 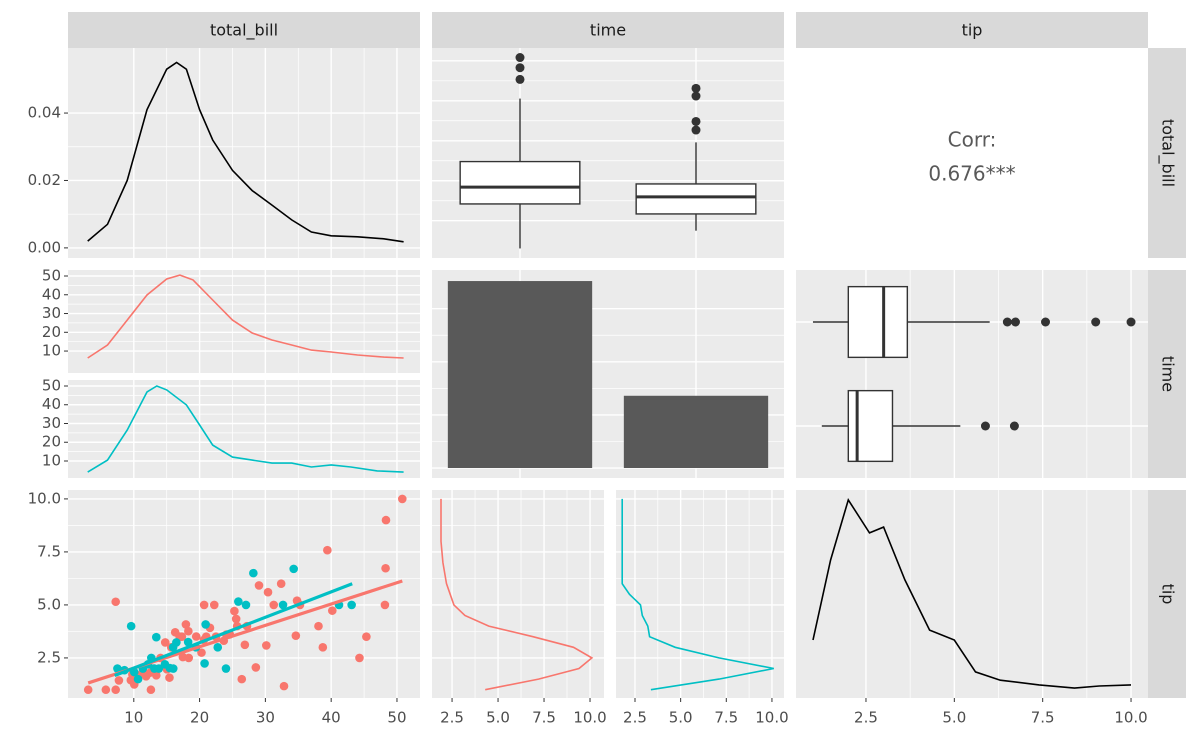 I want to click on correlation-text: 0.676***, so click(x=971, y=174).